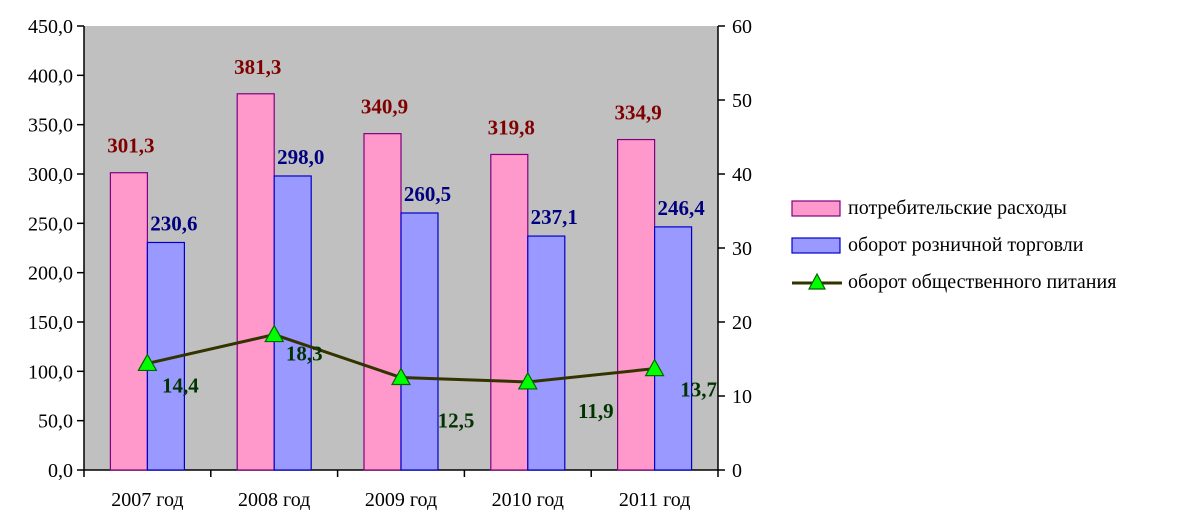 This screenshot has height=523, width=1194. What do you see at coordinates (384, 107) in the screenshot?
I see `data-label-consumer-spending: 340,9` at bounding box center [384, 107].